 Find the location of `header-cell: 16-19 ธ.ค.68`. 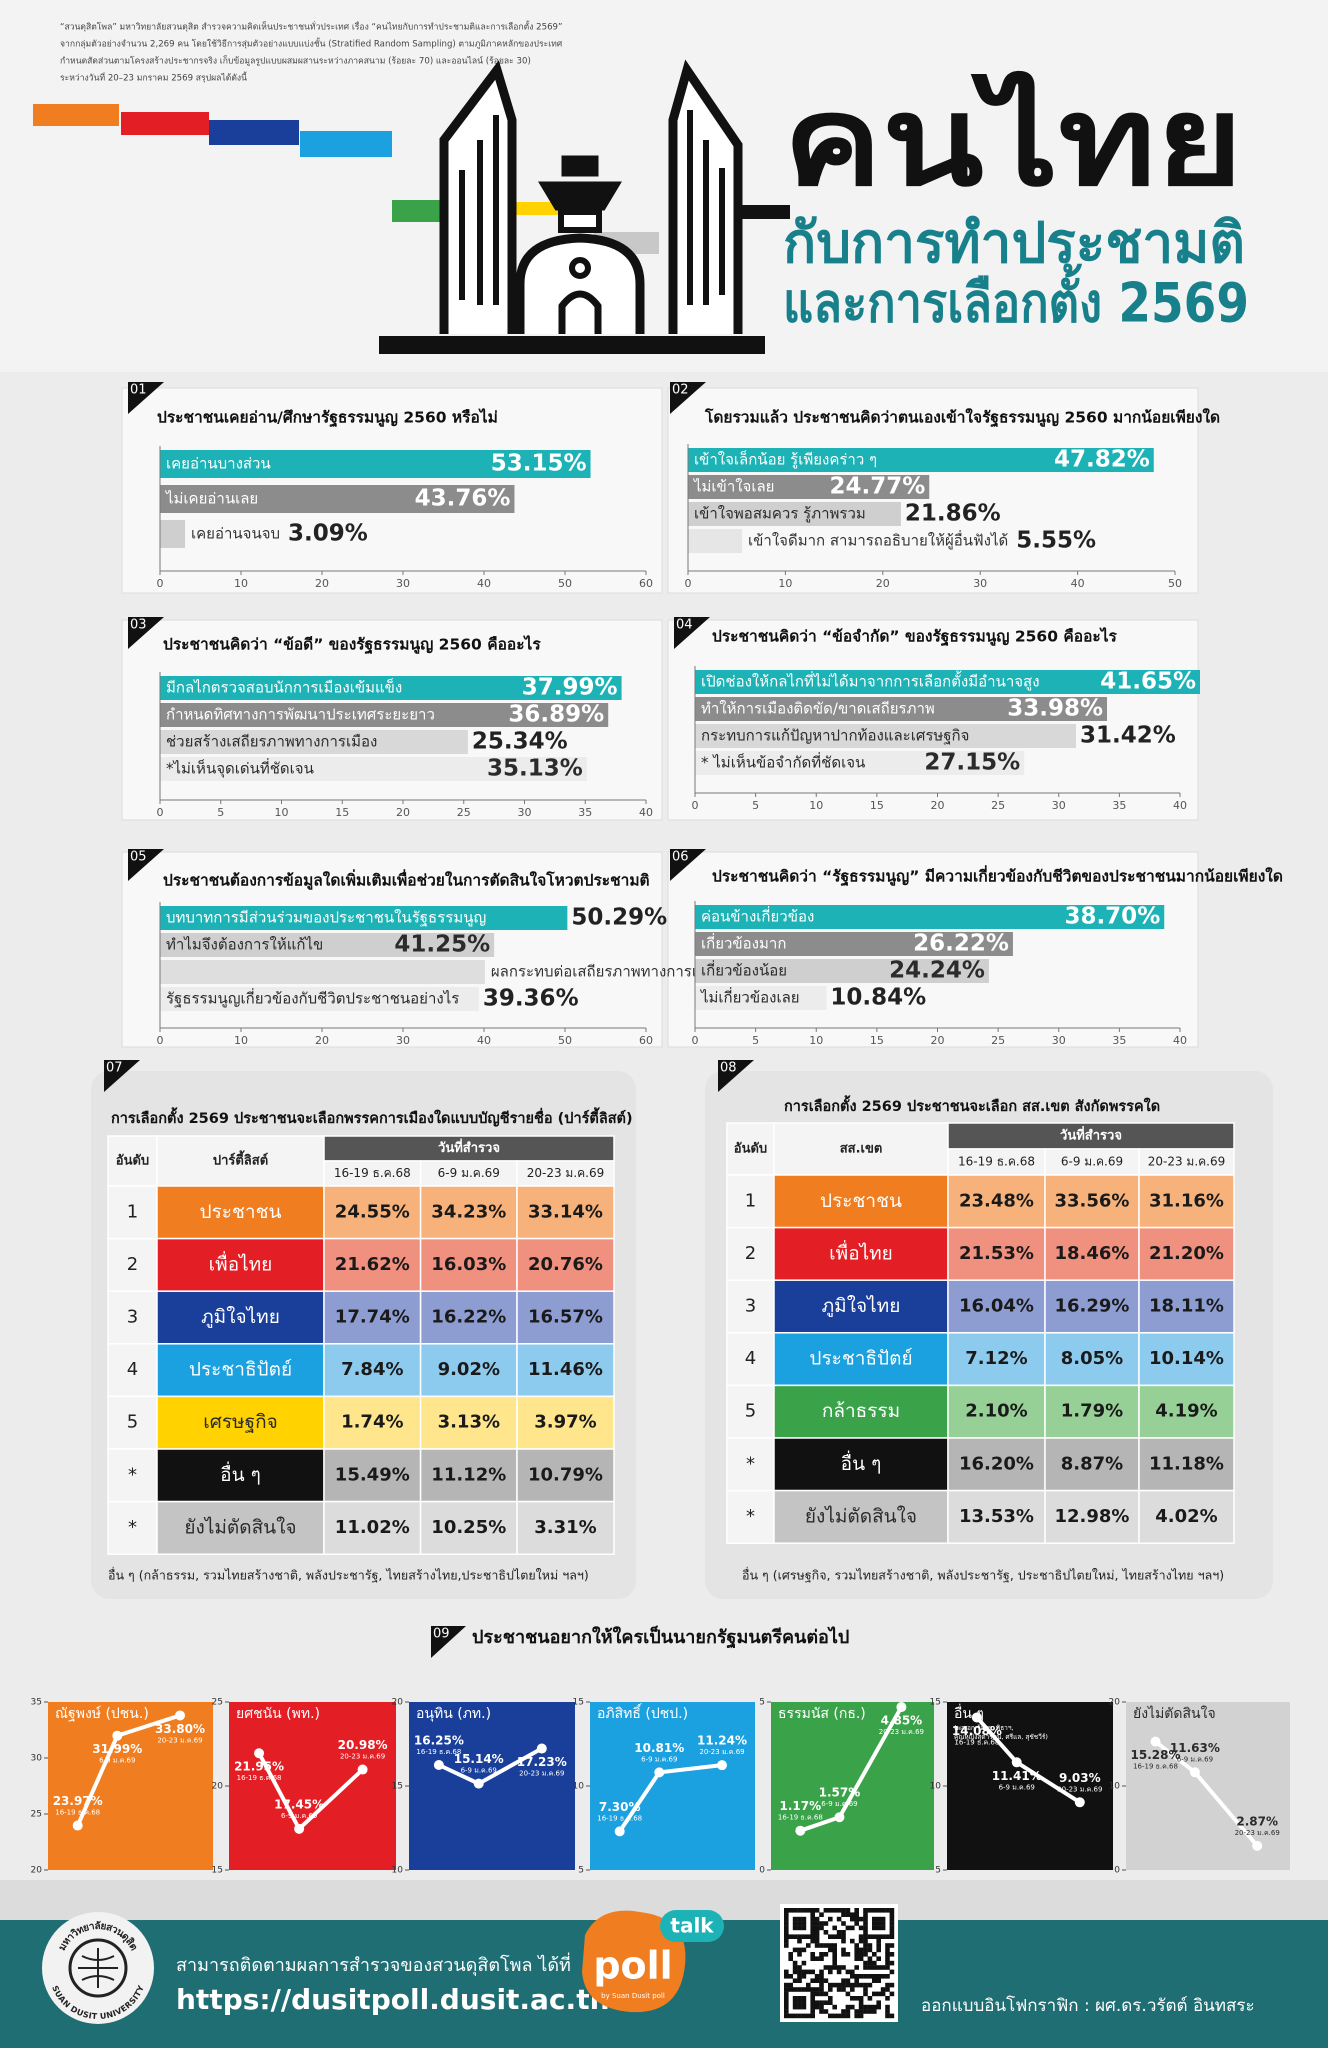

header-cell: 16-19 ธ.ค.68 is located at coordinates (996, 1162).